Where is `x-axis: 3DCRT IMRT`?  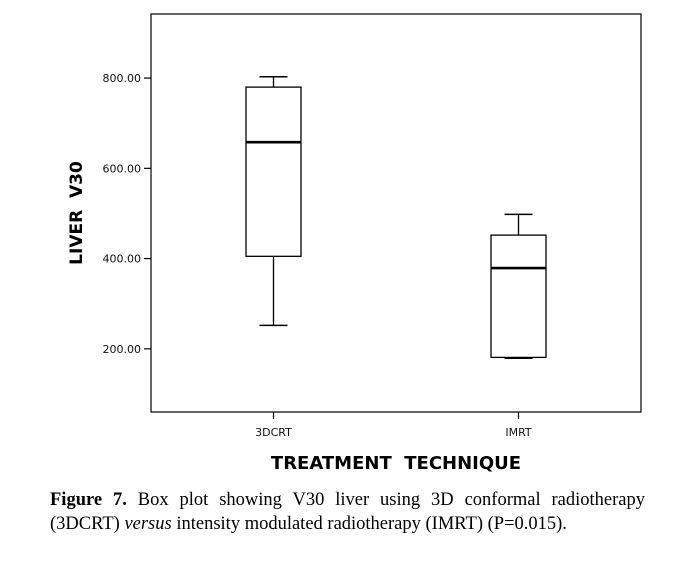 x-axis: 3DCRT IMRT is located at coordinates (393, 425).